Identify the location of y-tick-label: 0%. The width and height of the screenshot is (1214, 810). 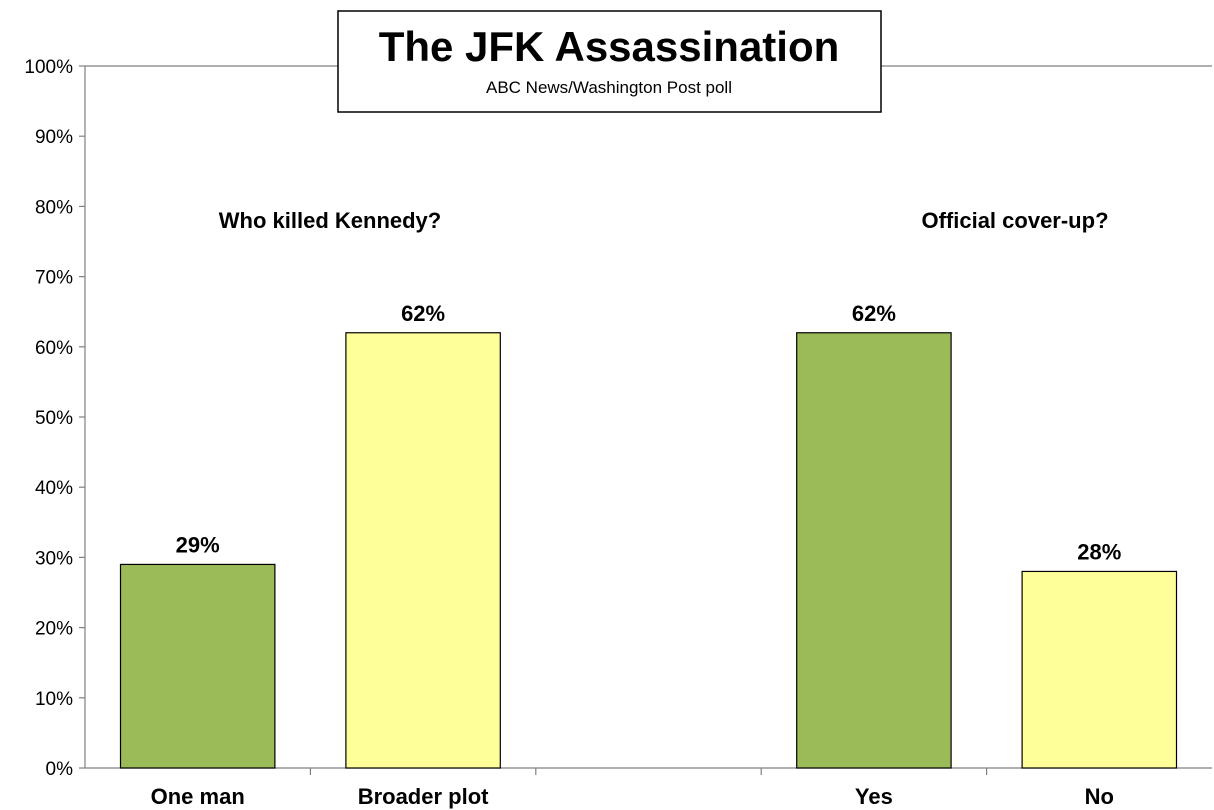
(60, 769).